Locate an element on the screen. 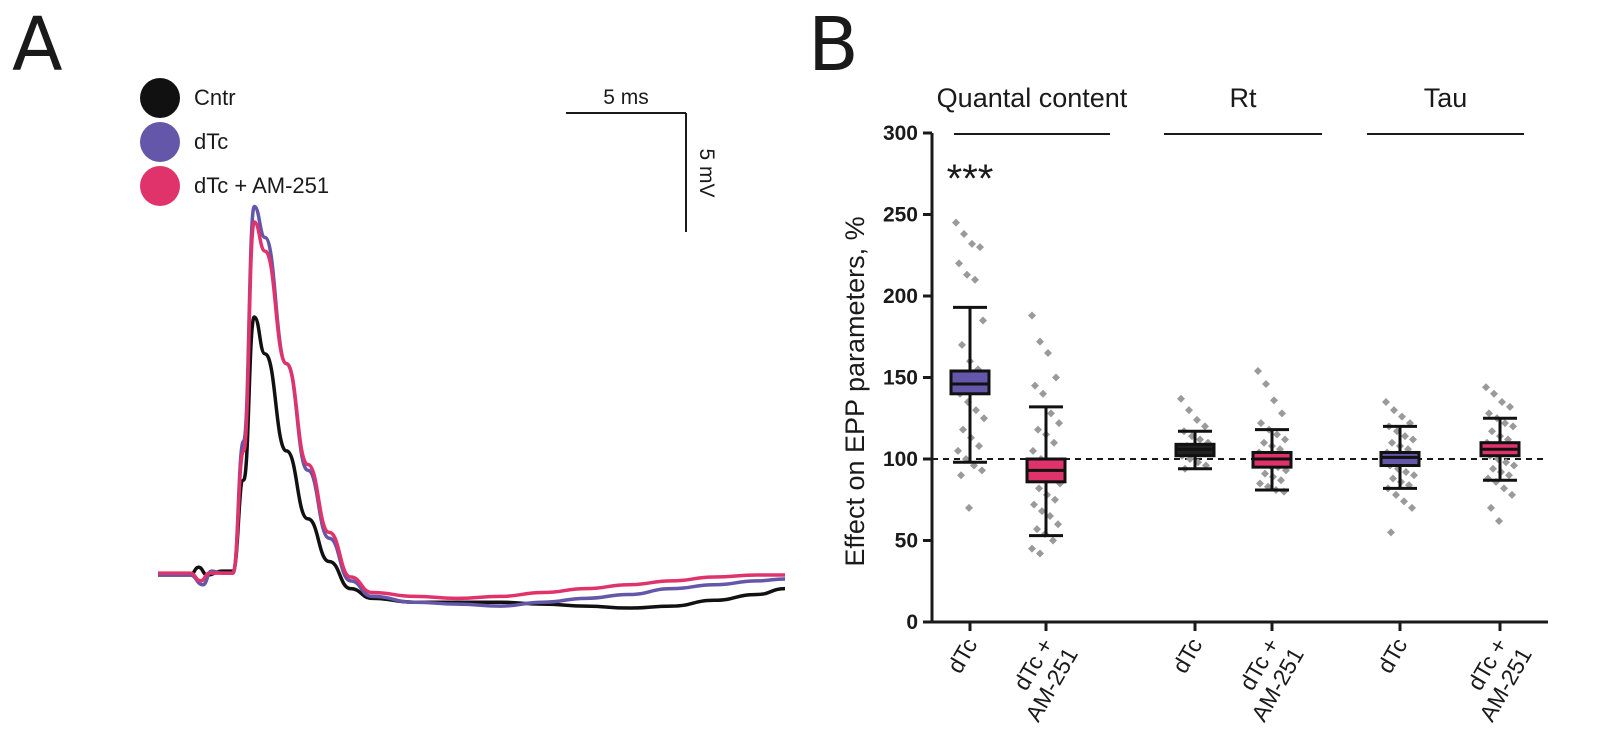  legend-swatch-cntr is located at coordinates (160, 98).